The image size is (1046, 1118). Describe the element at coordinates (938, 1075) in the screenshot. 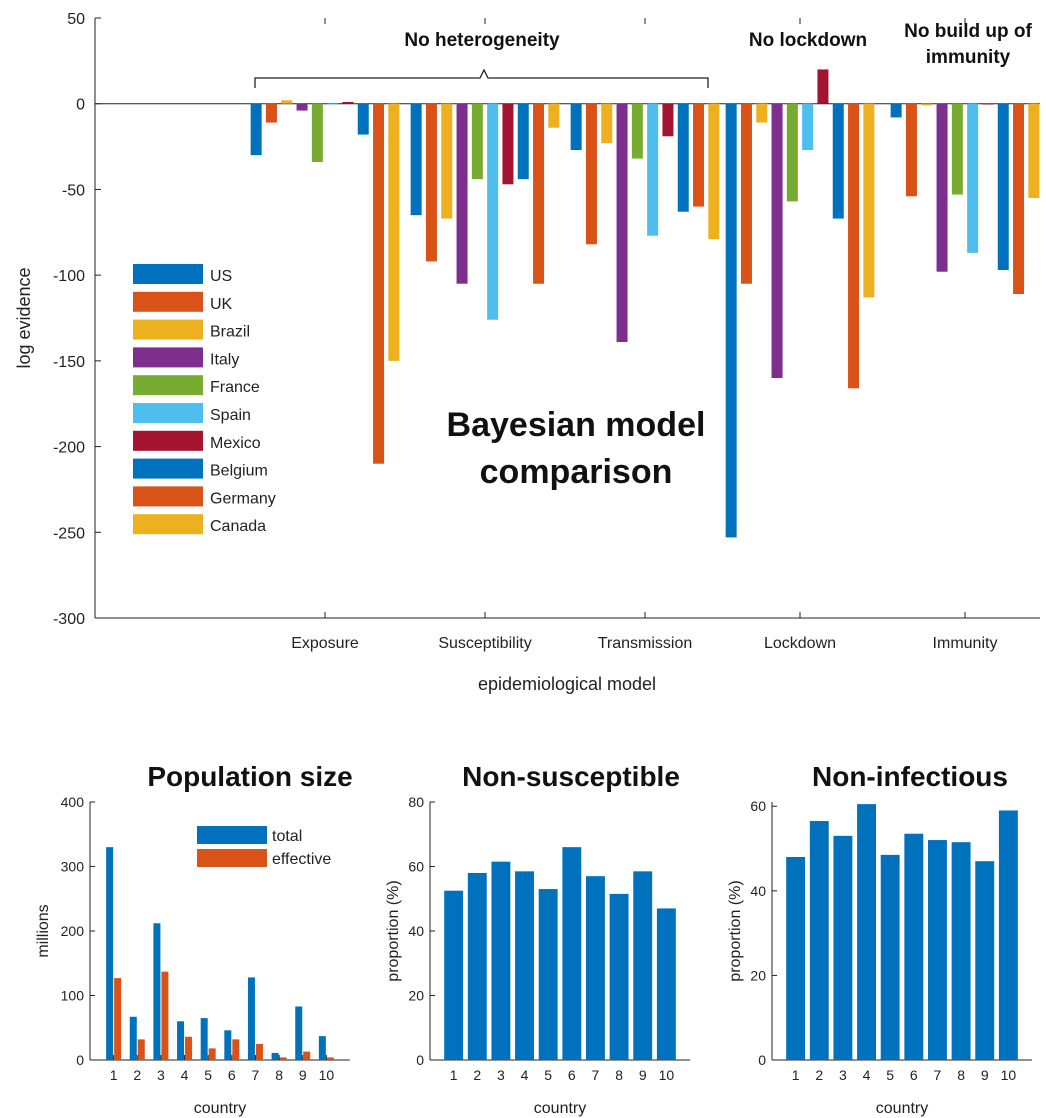

I see `non-infectious-chart-x-tick-label: 7` at that location.